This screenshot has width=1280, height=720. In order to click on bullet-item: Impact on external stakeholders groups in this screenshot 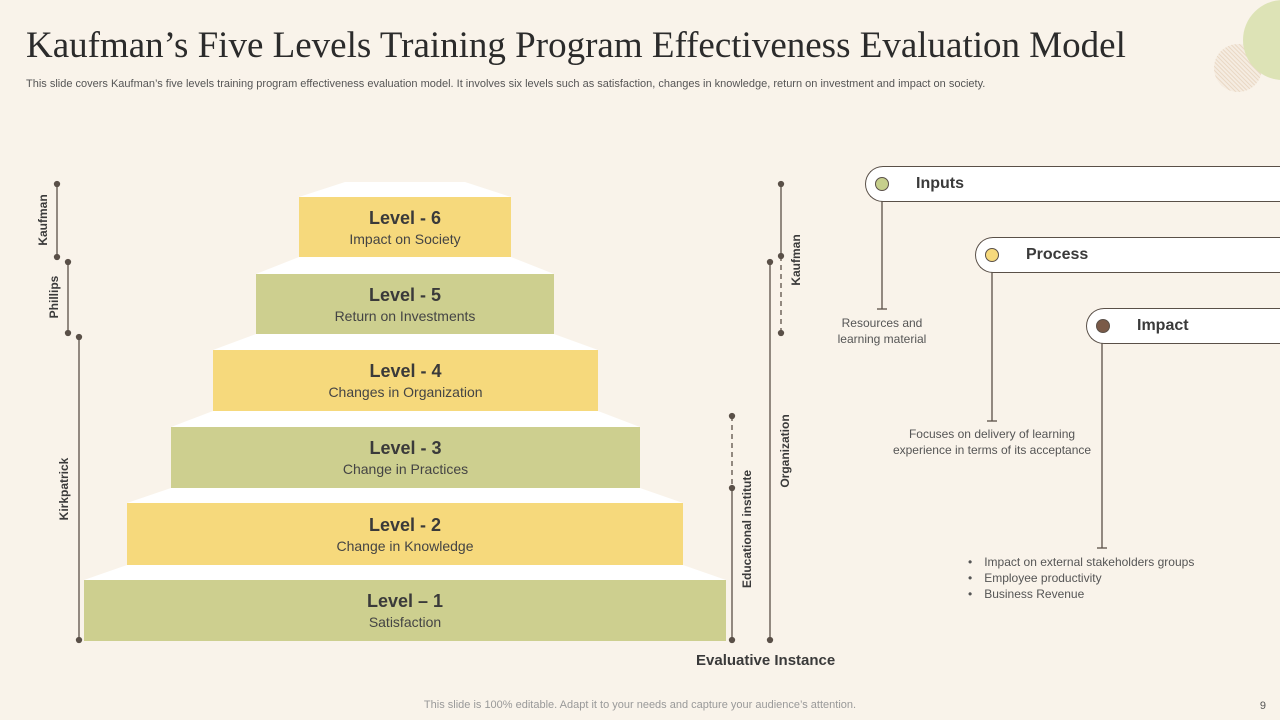, I will do `click(1081, 562)`.